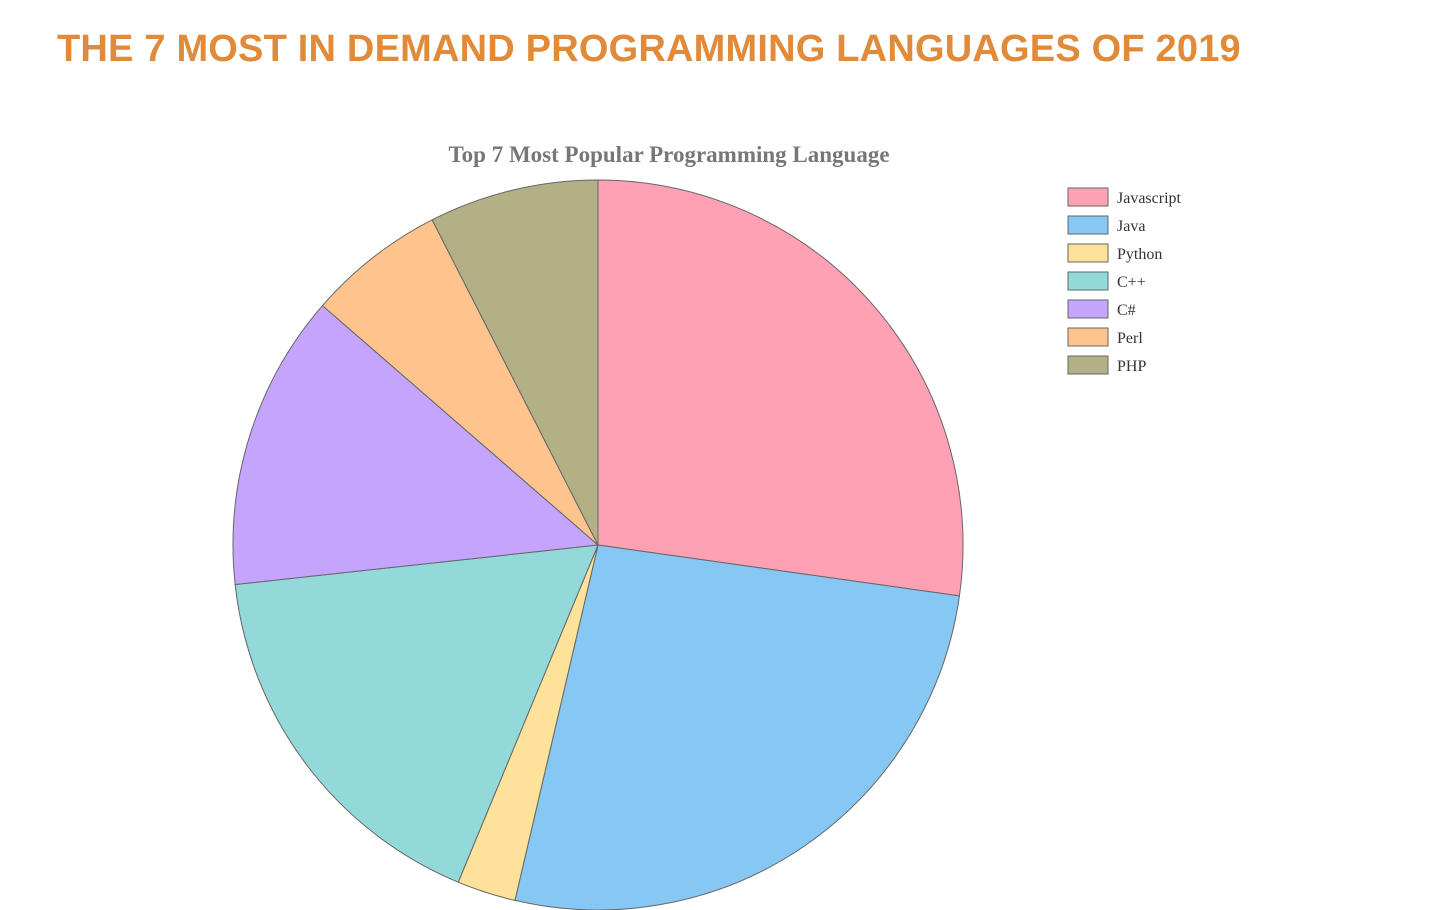 This screenshot has height=910, width=1440. What do you see at coordinates (1149, 198) in the screenshot?
I see `legend-label-javascript: Javascript` at bounding box center [1149, 198].